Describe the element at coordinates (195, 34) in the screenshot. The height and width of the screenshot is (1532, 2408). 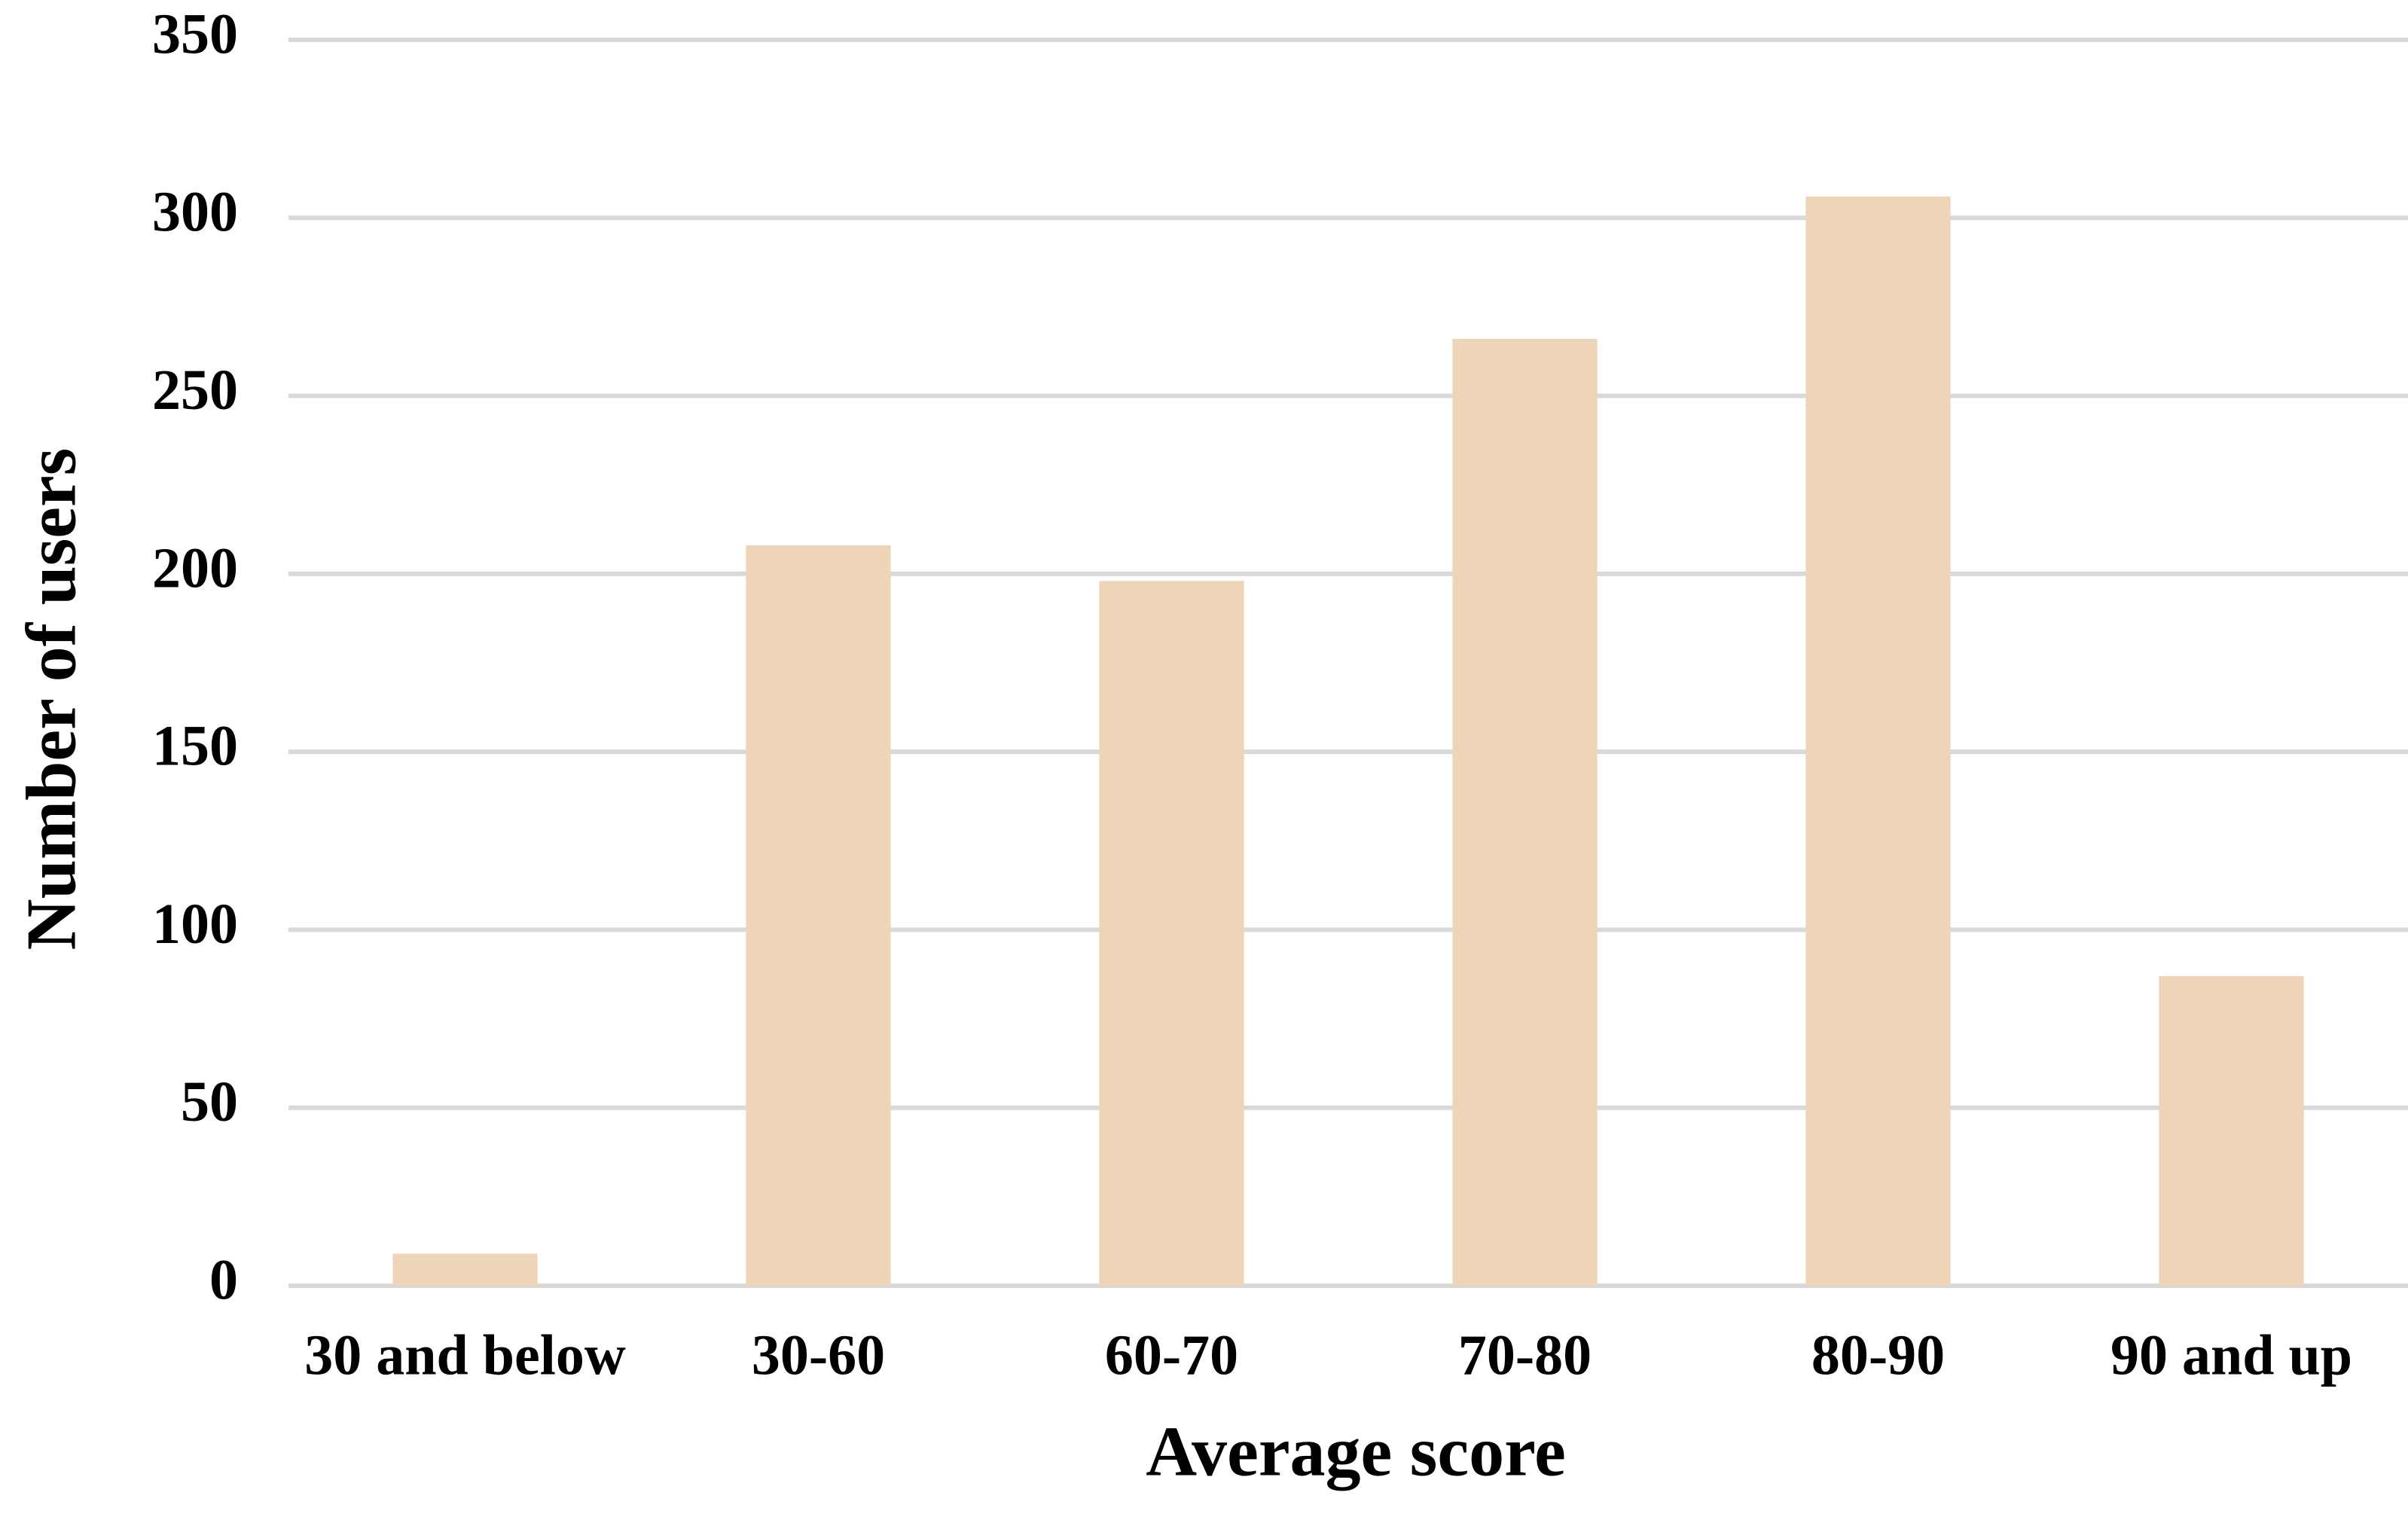
I see `y-tick-label: 350` at that location.